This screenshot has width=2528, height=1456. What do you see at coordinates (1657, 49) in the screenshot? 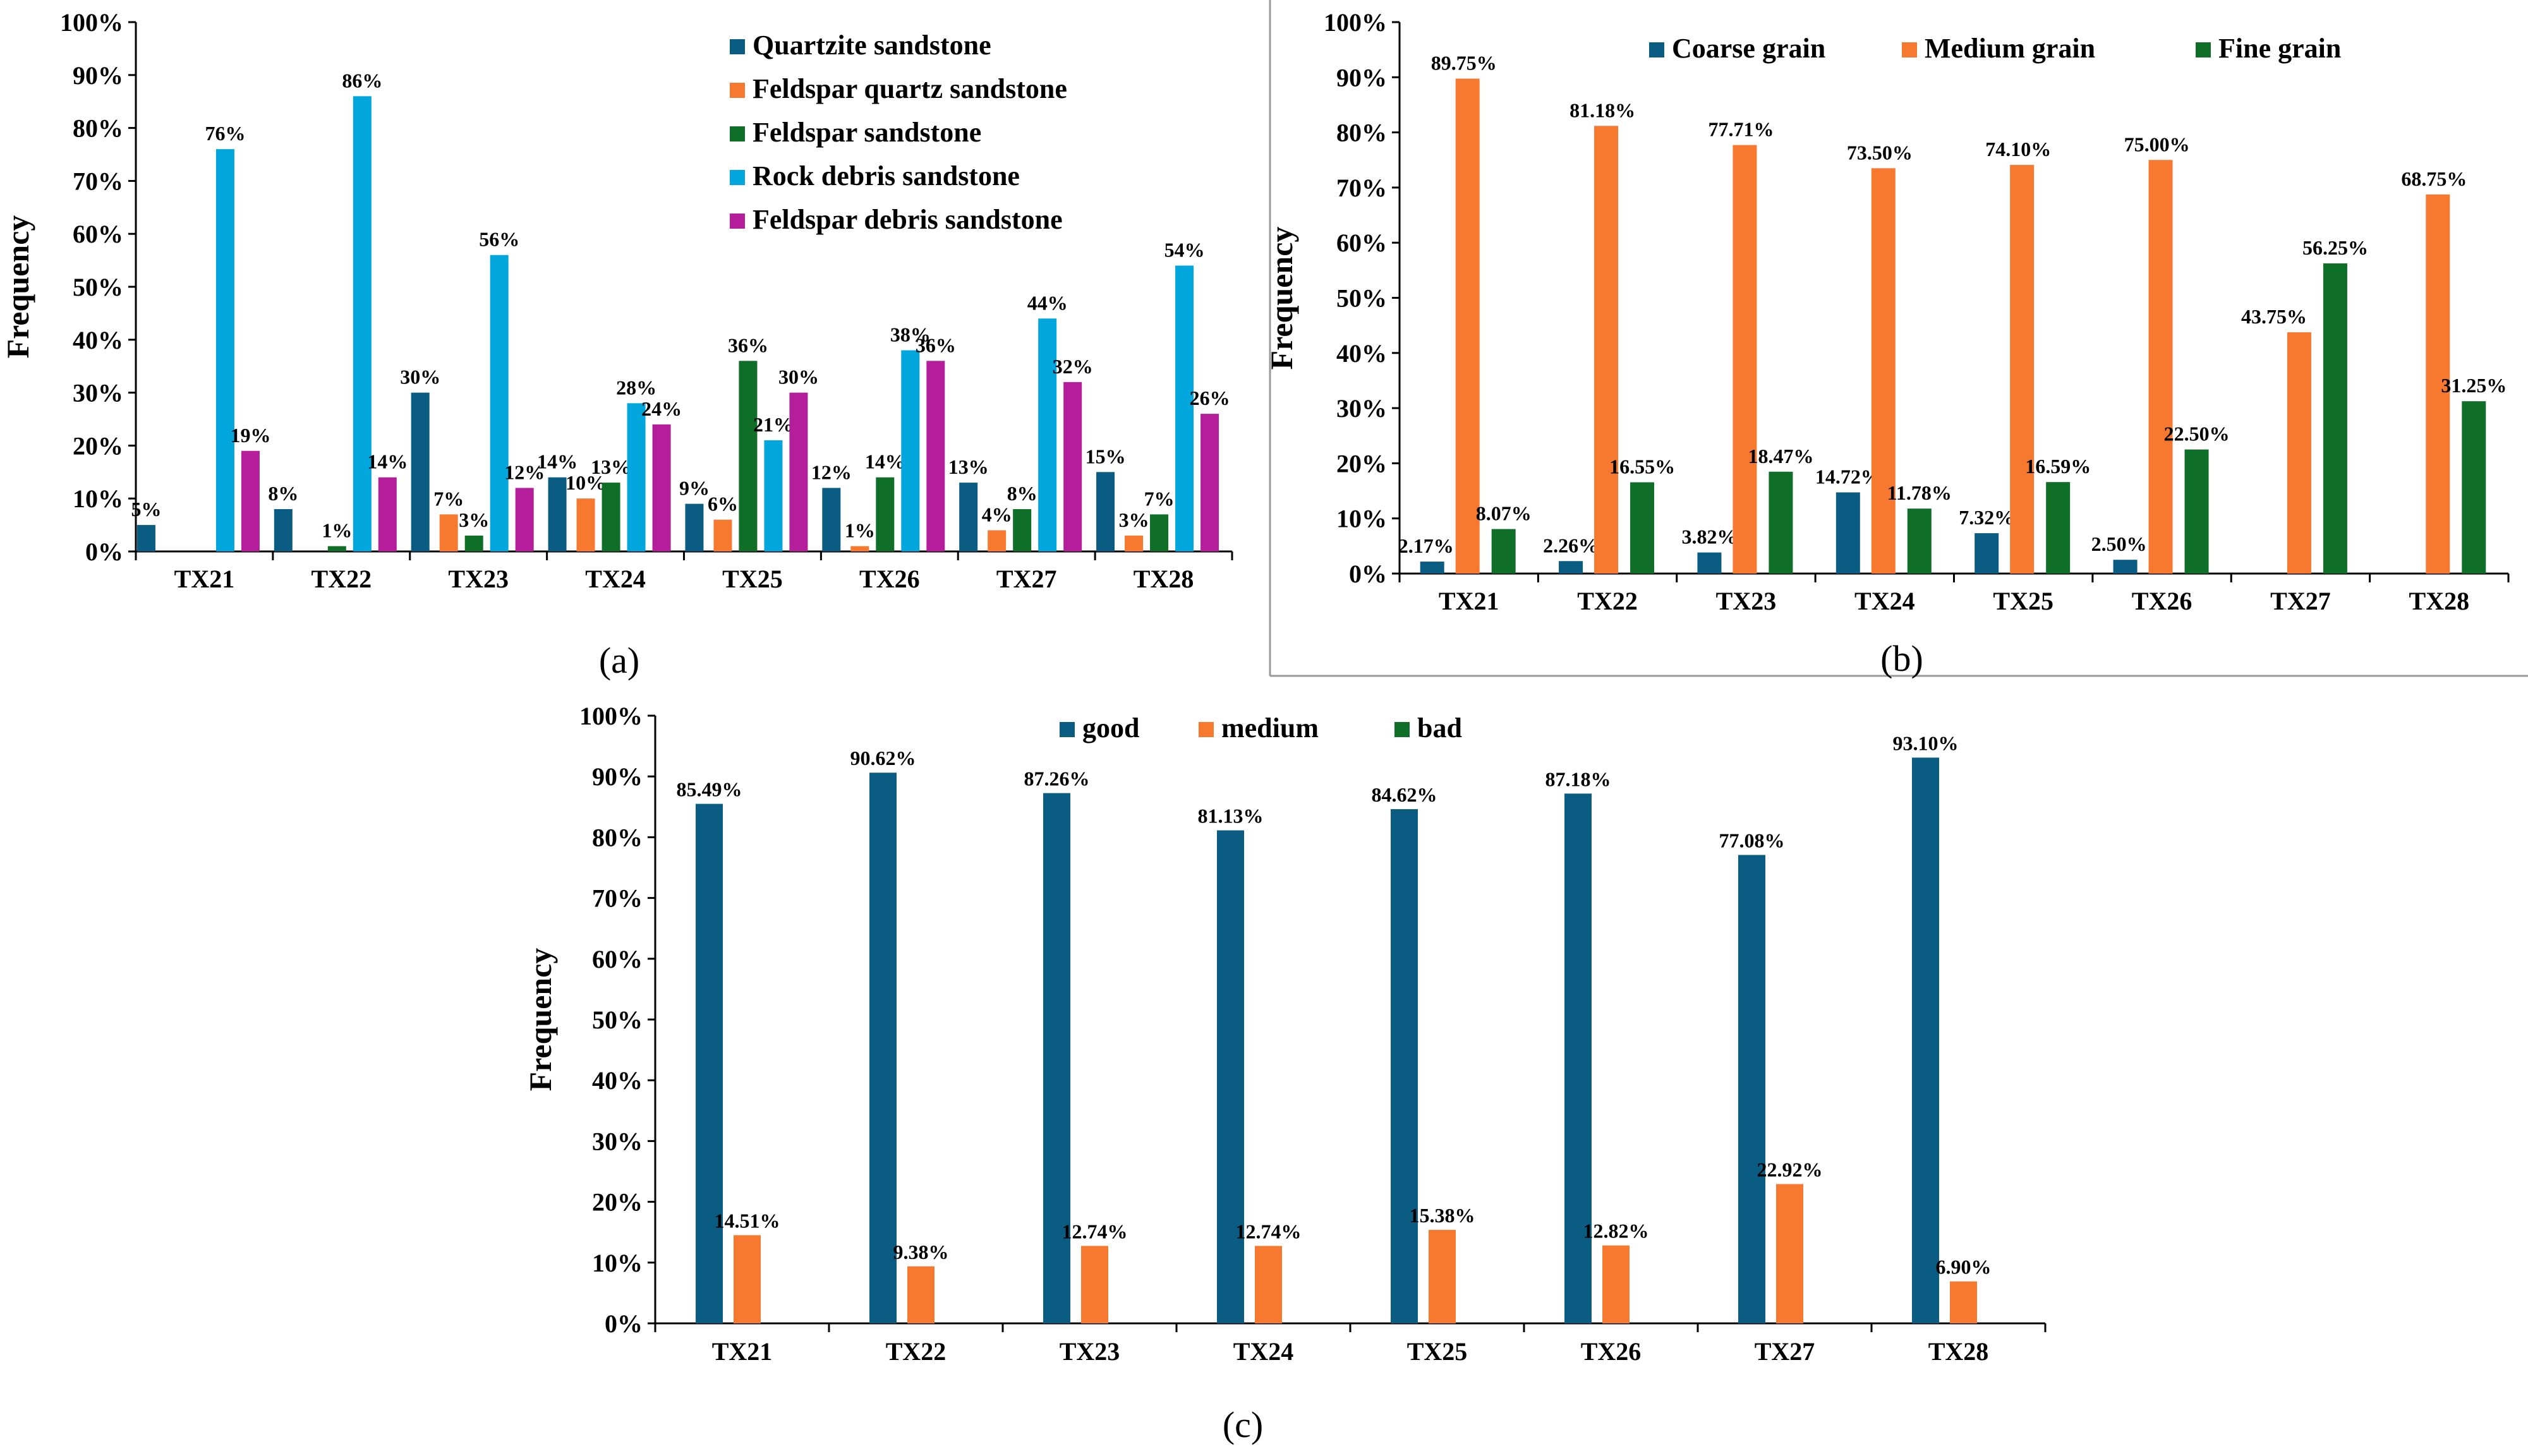
I see `chart-b-legend-swatch-coarse-grain` at bounding box center [1657, 49].